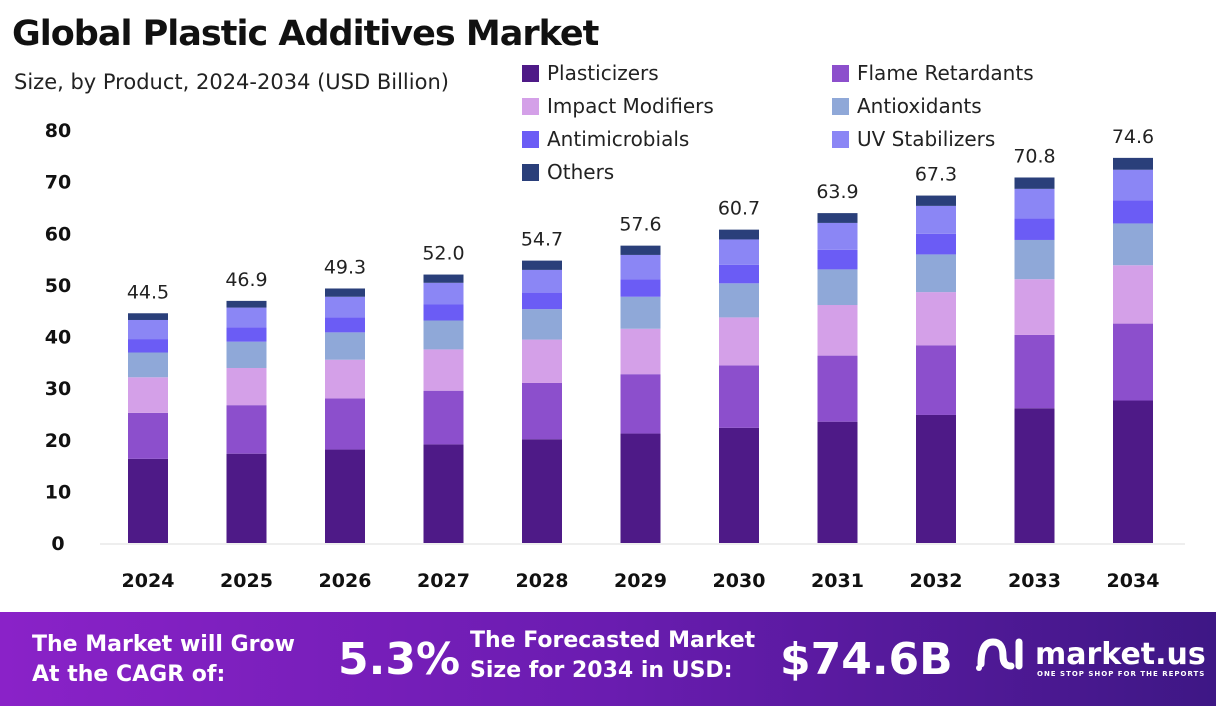 The width and height of the screenshot is (1216, 706). Describe the element at coordinates (57, 544) in the screenshot. I see `y-tick-label: 0` at that location.